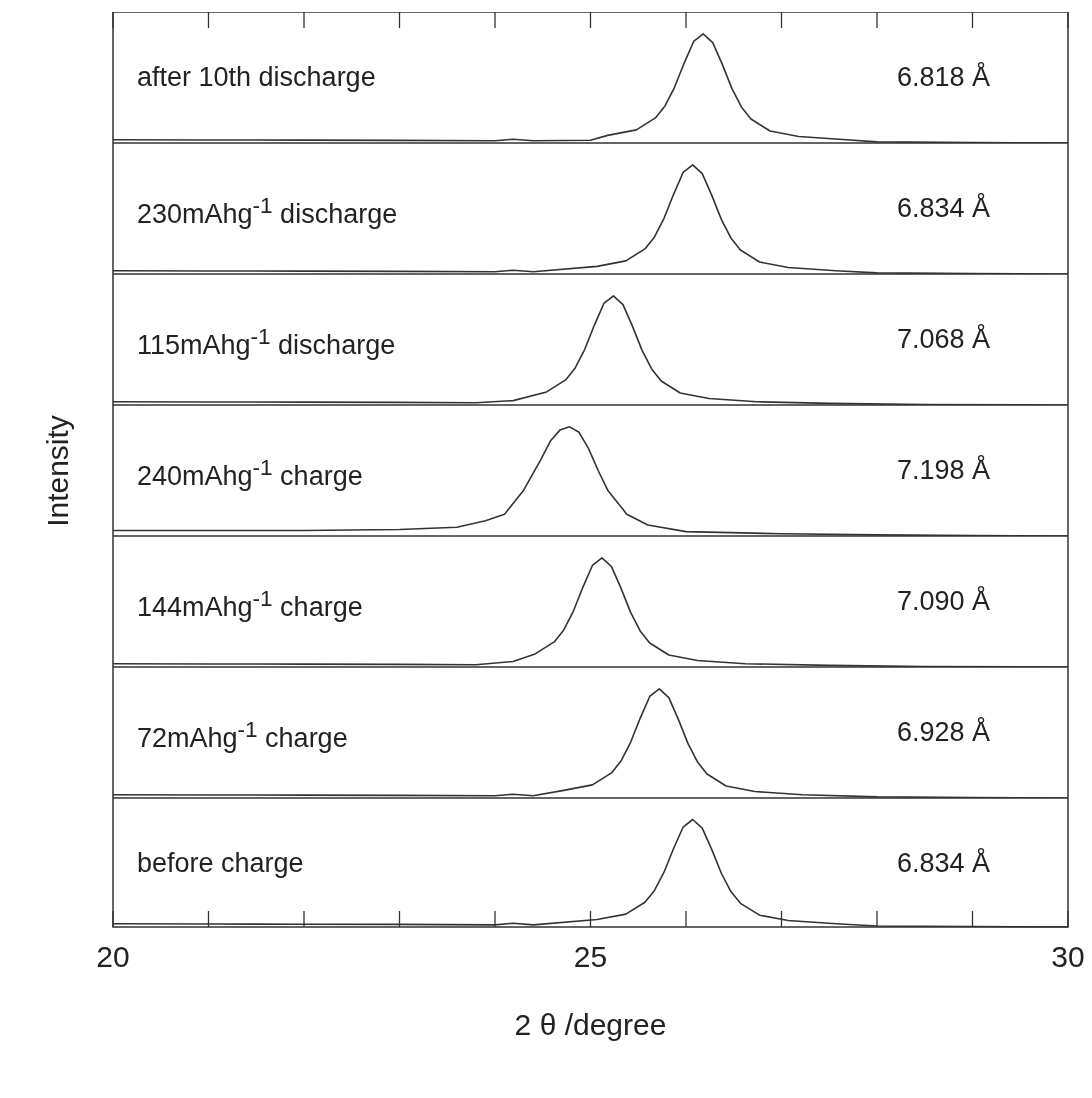  I want to click on x-tick-label: 20, so click(113, 957).